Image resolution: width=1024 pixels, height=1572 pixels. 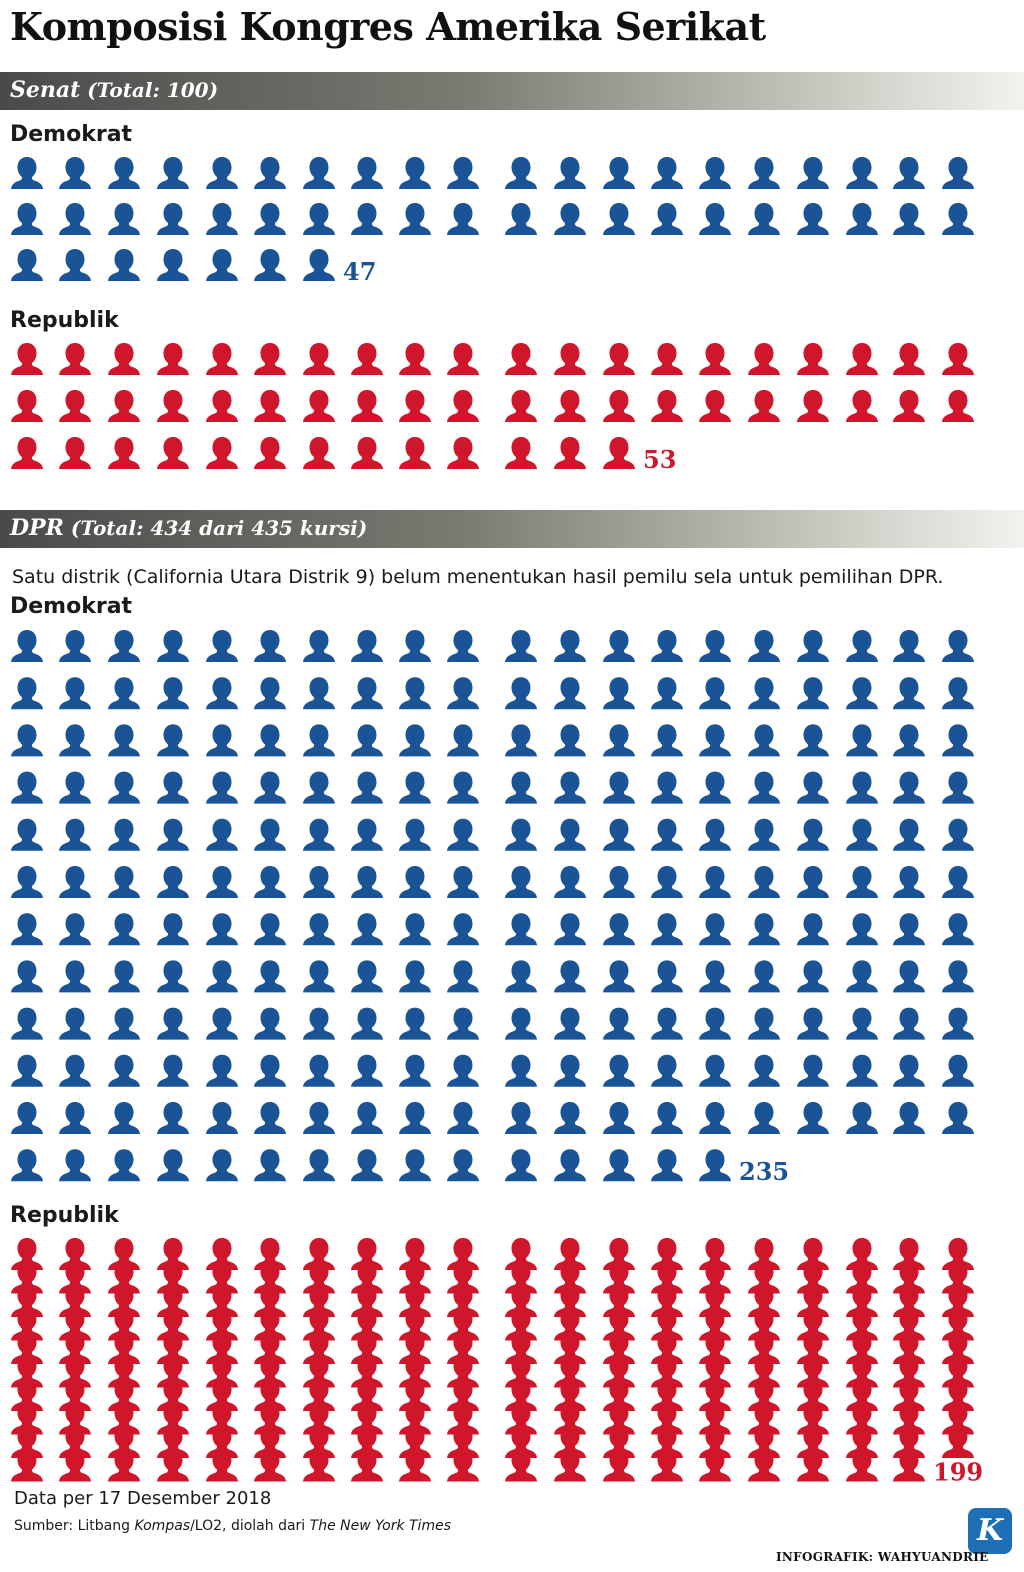 What do you see at coordinates (71, 134) in the screenshot?
I see `senate-dem-label: Demokrat` at bounding box center [71, 134].